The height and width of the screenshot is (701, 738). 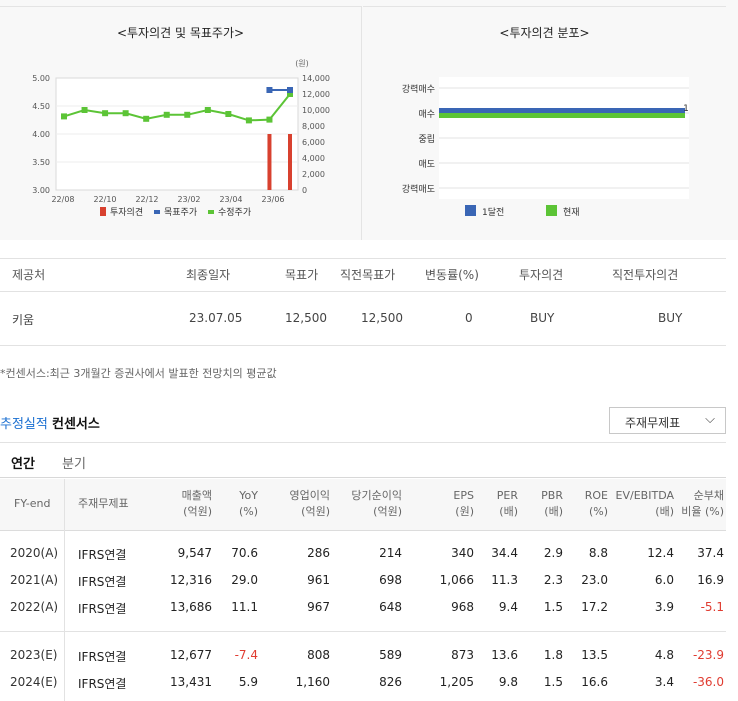 What do you see at coordinates (234, 212) in the screenshot?
I see `legend-label-price: 수정주가` at bounding box center [234, 212].